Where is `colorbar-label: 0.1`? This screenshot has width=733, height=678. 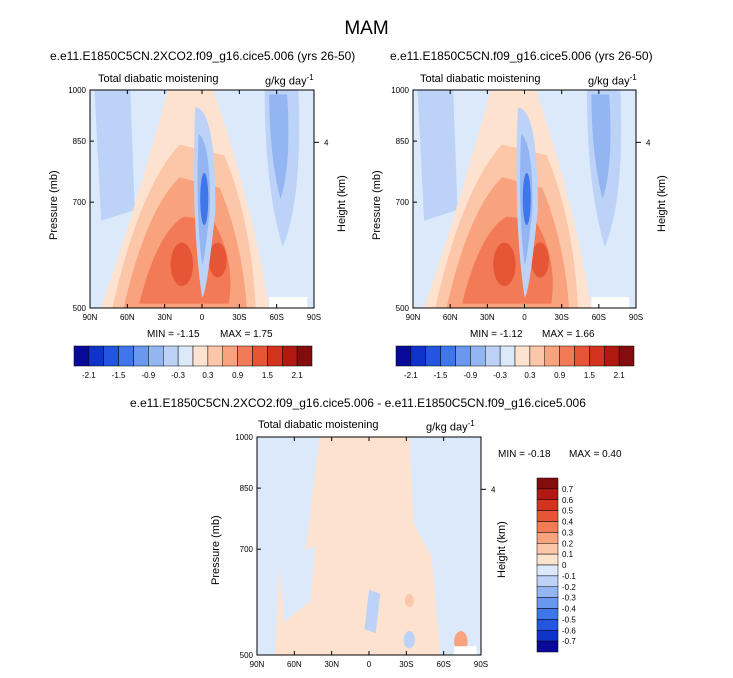 colorbar-label: 0.1 is located at coordinates (568, 554).